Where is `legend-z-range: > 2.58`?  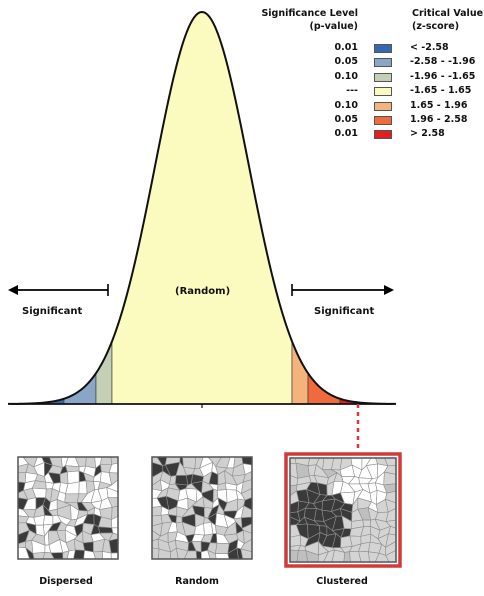 legend-z-range: > 2.58 is located at coordinates (427, 134).